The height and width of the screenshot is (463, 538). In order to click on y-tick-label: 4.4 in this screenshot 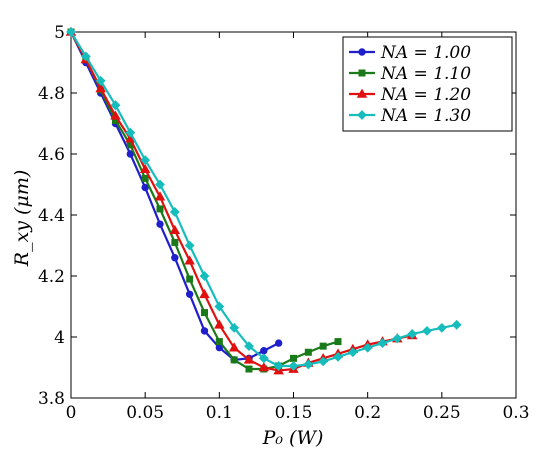, I will do `click(51, 216)`.